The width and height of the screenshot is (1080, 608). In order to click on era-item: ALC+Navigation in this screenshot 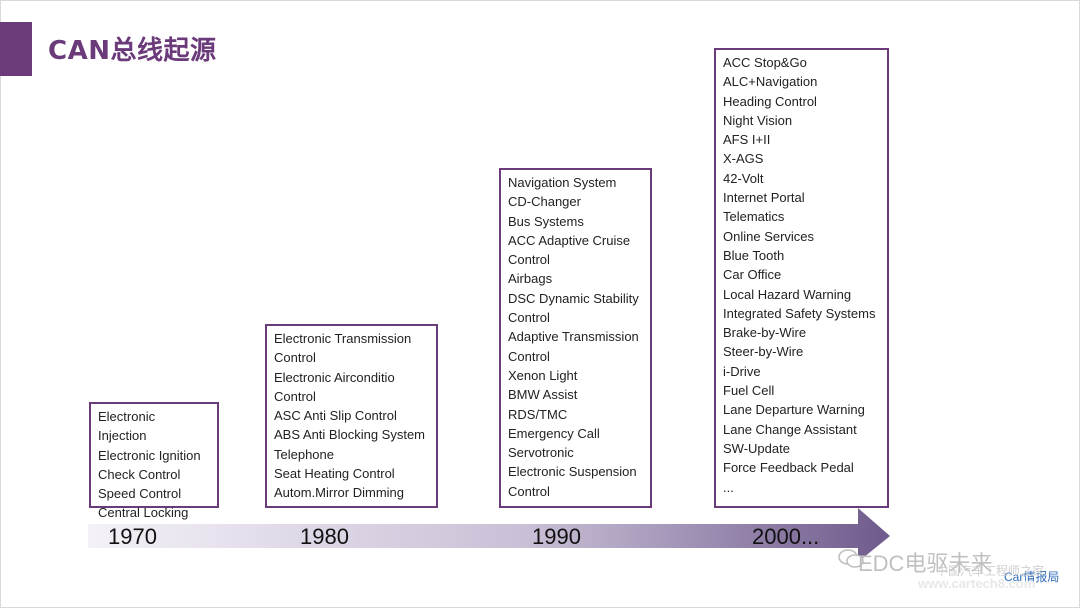, I will do `click(770, 82)`.